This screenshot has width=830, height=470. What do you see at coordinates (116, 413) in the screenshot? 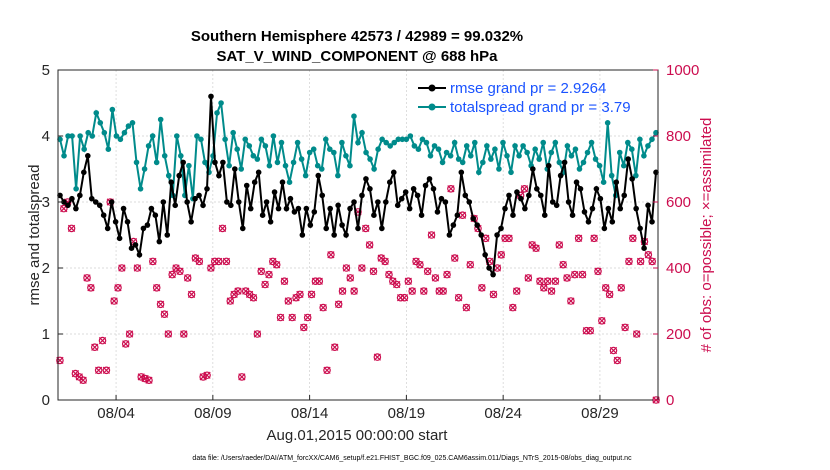
I see `x-tick-label: 08/04` at bounding box center [116, 413].